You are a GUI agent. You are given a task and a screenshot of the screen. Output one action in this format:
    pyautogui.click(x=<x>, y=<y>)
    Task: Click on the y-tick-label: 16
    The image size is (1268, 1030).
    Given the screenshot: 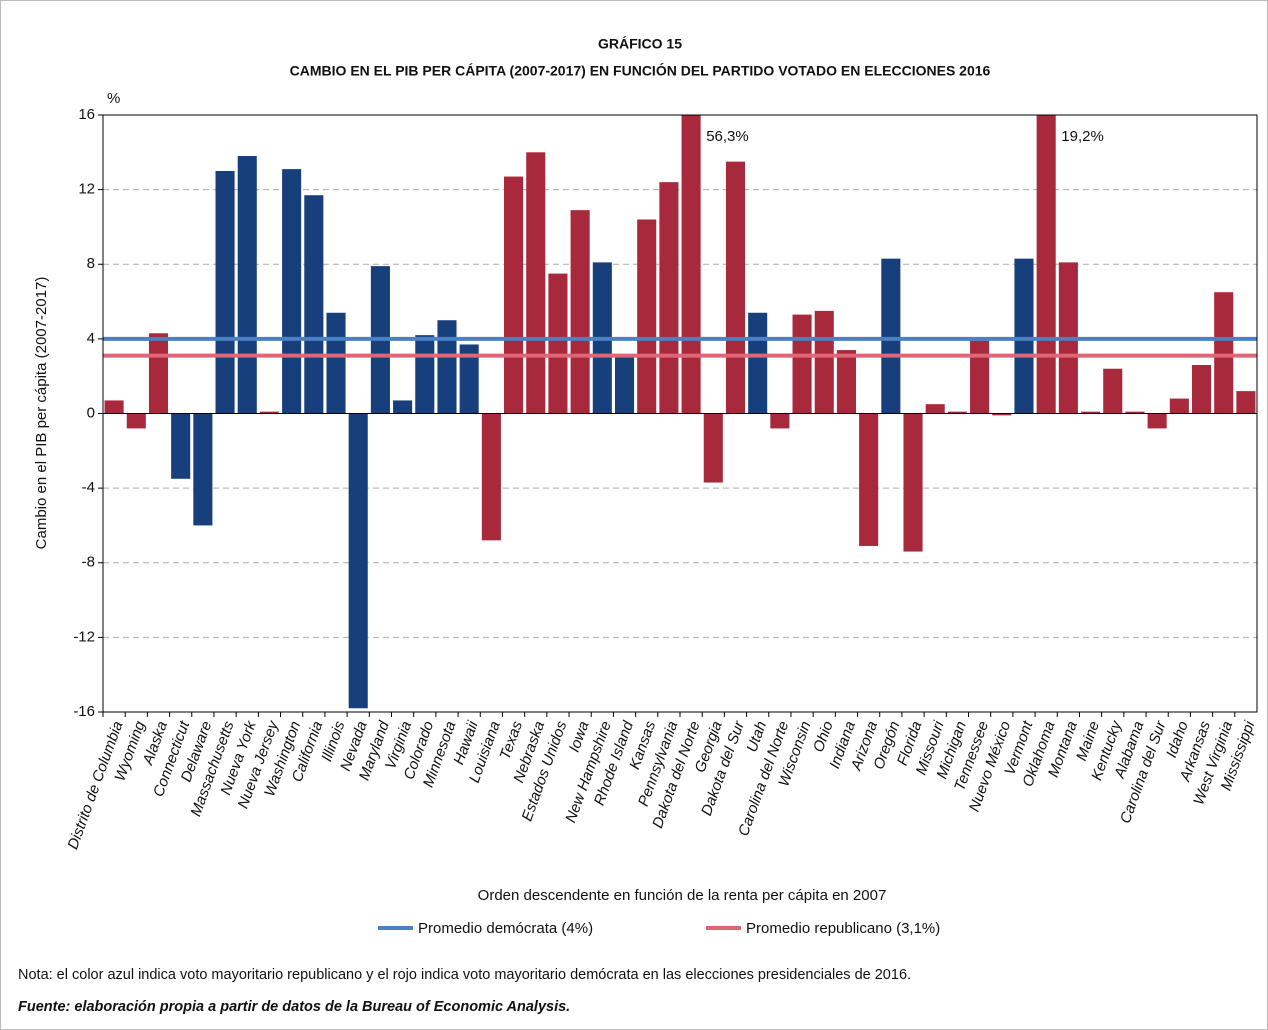 What is the action you would take?
    pyautogui.click(x=86, y=114)
    